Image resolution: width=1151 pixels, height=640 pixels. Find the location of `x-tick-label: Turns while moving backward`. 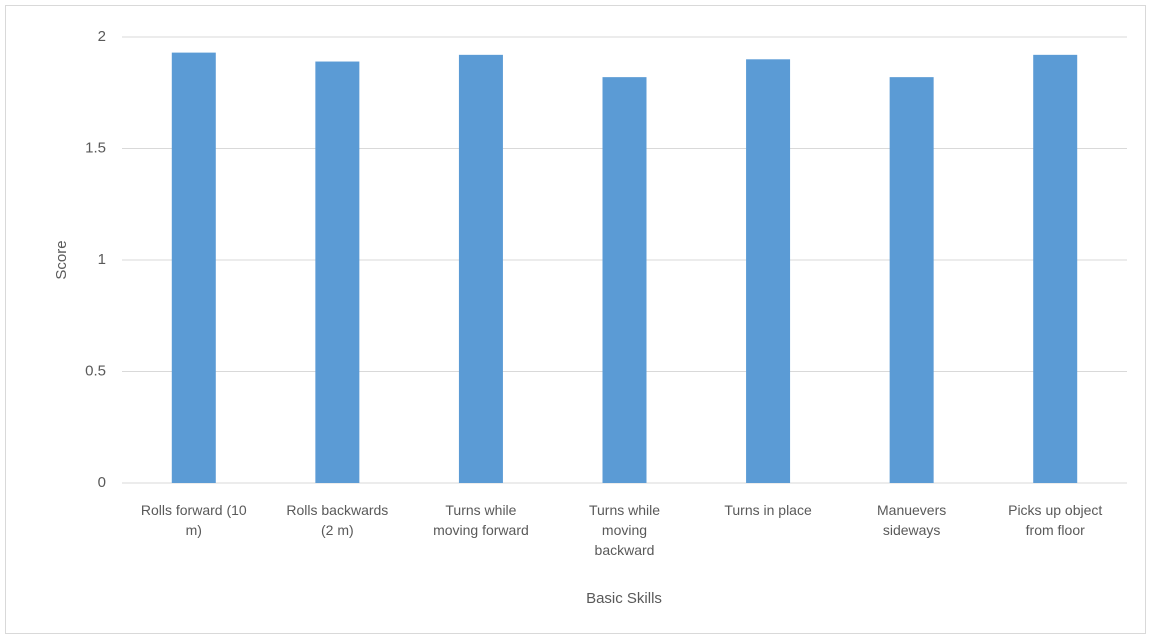

x-tick-label: Turns while moving backward is located at coordinates (624, 530).